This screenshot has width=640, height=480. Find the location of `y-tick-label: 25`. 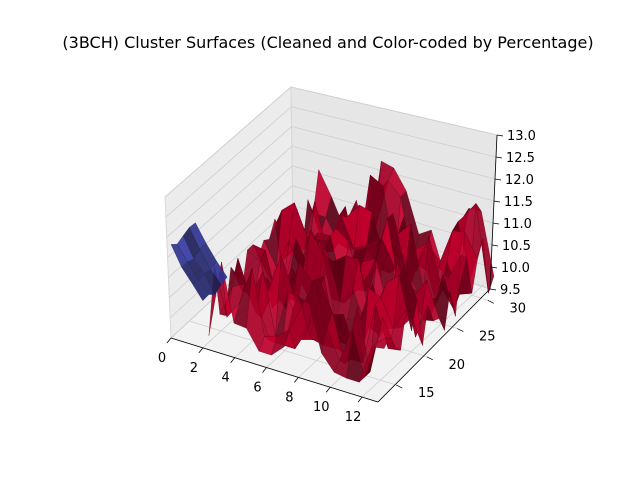

y-tick-label: 25 is located at coordinates (487, 337).